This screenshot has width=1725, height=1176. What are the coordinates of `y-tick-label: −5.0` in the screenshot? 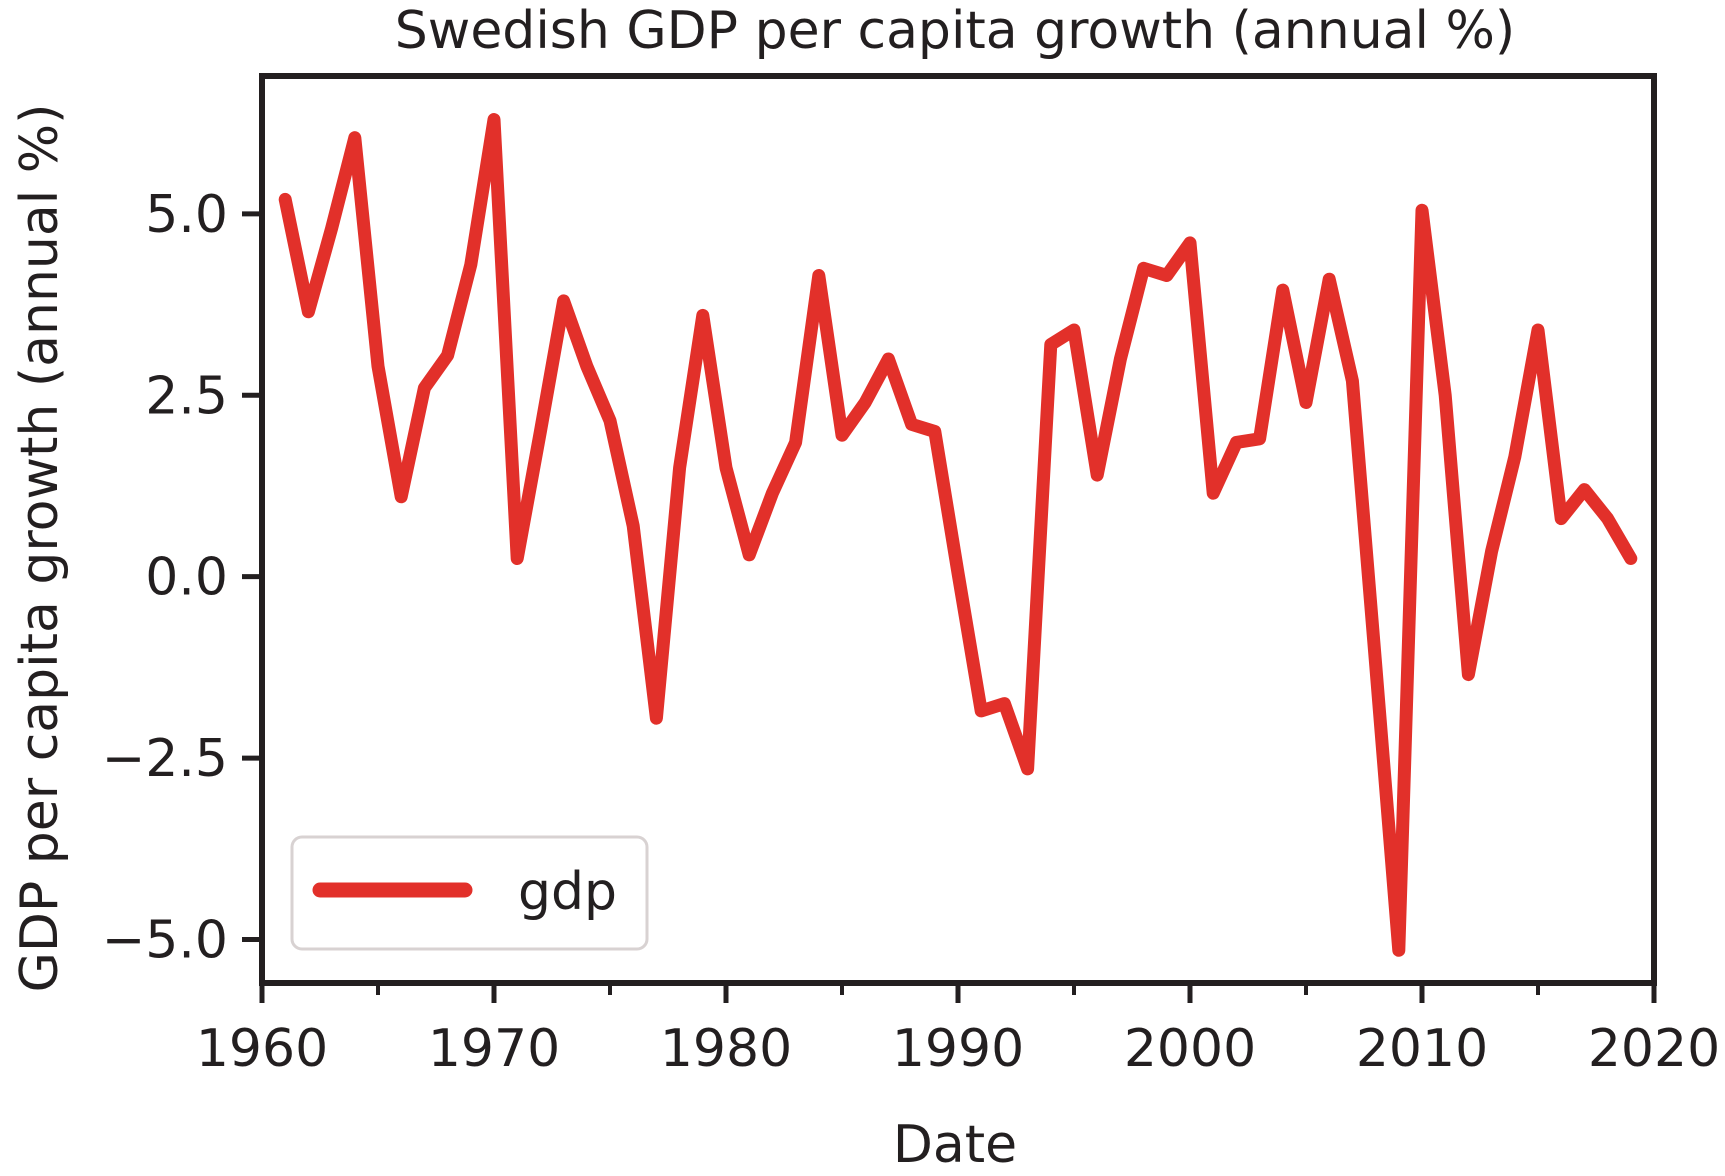 It's located at (165, 940).